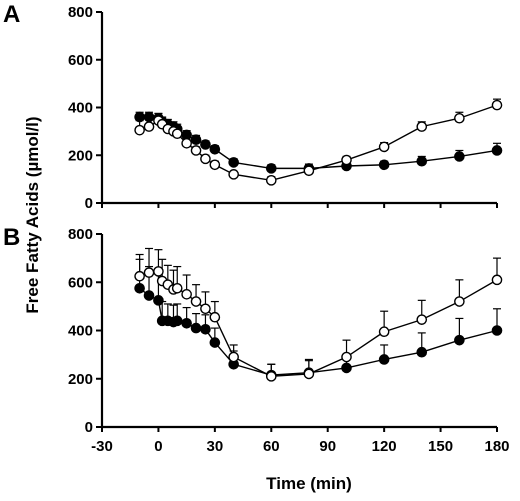 This screenshot has height=501, width=520. What do you see at coordinates (496, 446) in the screenshot?
I see `x-tick-label: 180` at bounding box center [496, 446].